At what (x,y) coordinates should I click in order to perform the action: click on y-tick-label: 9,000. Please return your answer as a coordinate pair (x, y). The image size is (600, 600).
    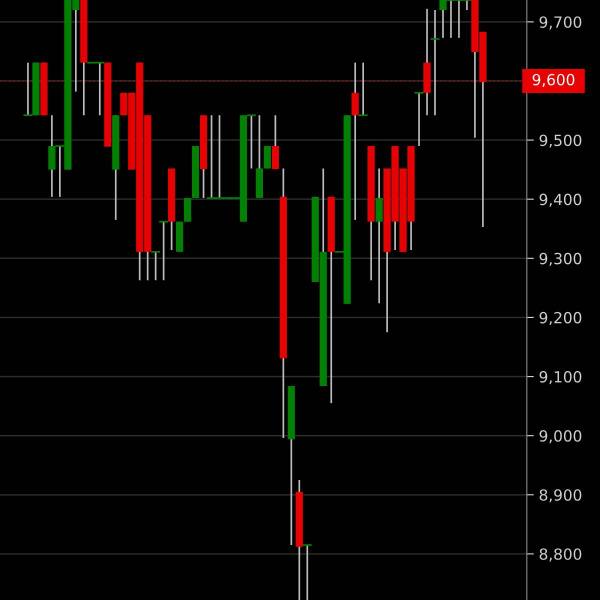
    Looking at the image, I should click on (561, 437).